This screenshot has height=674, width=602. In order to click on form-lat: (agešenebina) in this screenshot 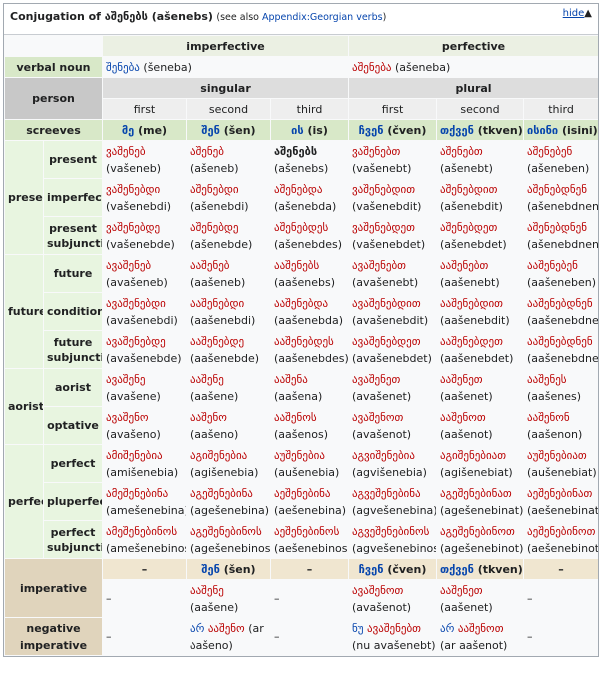, I will do `click(230, 510)`.